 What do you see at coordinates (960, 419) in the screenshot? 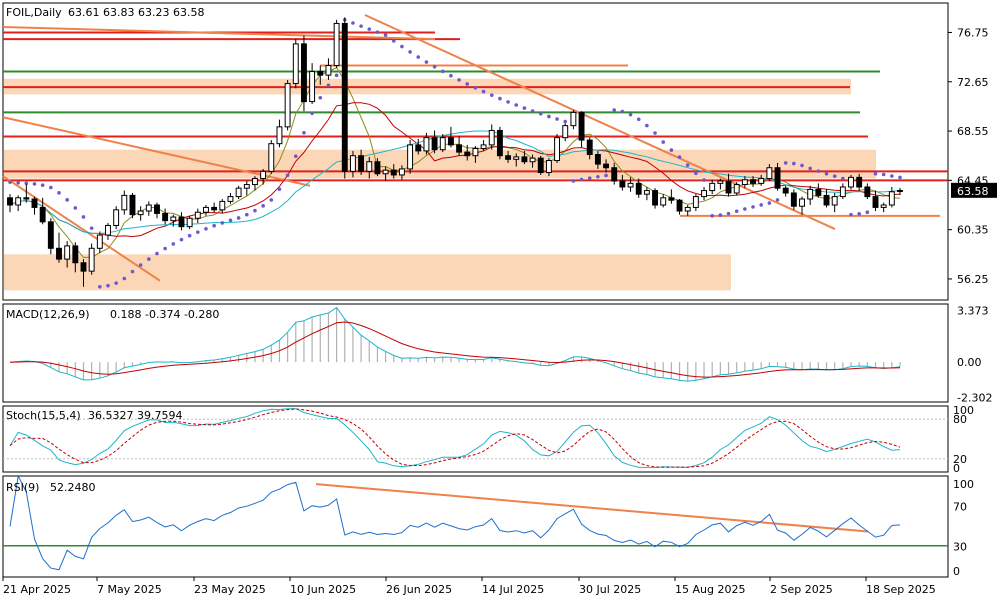
I see `stoch-tick-label: 80` at bounding box center [960, 419].